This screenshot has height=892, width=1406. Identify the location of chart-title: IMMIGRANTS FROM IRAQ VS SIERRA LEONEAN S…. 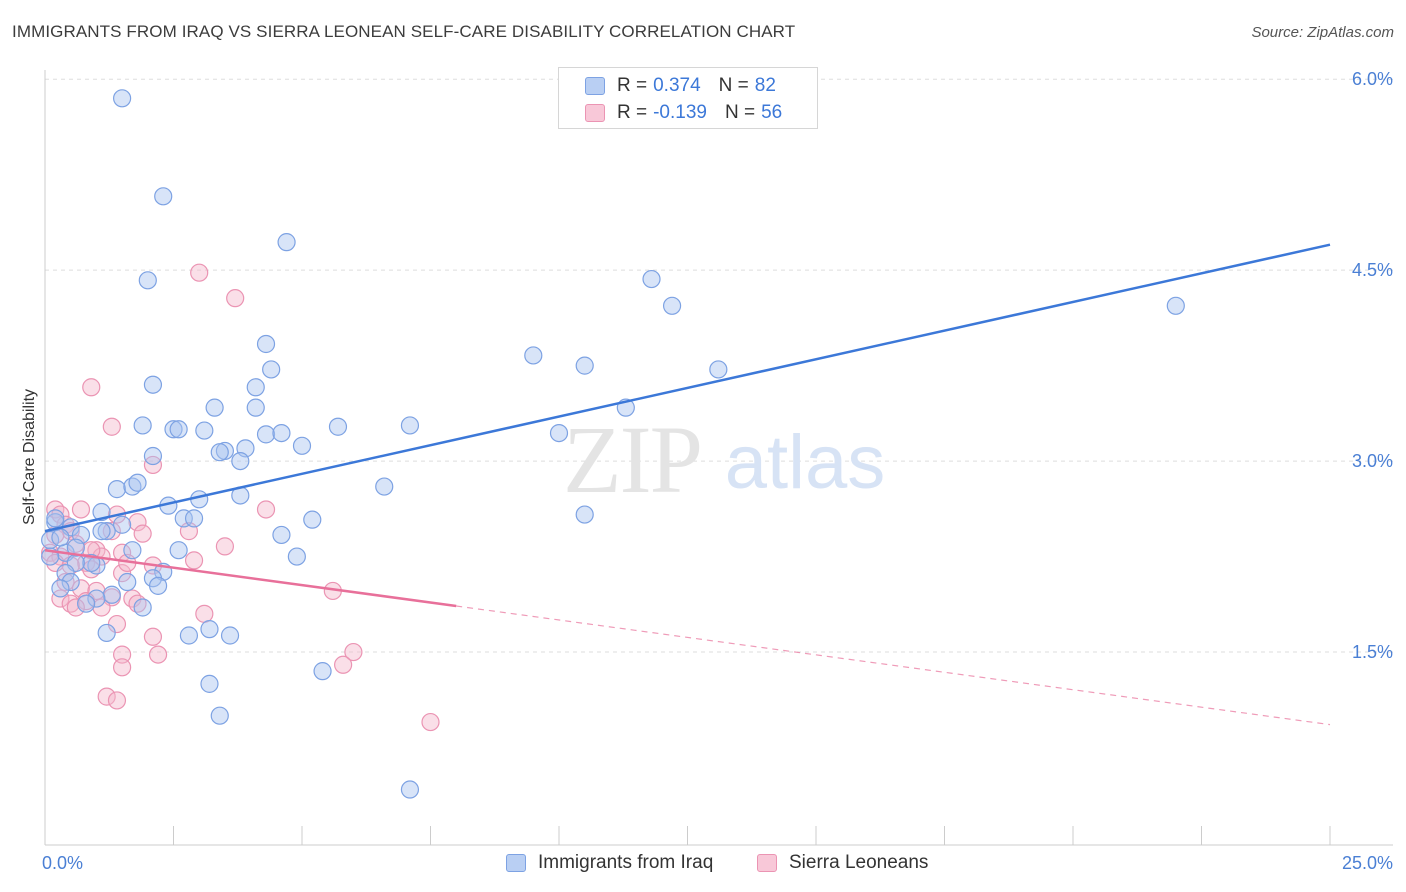
(404, 31).